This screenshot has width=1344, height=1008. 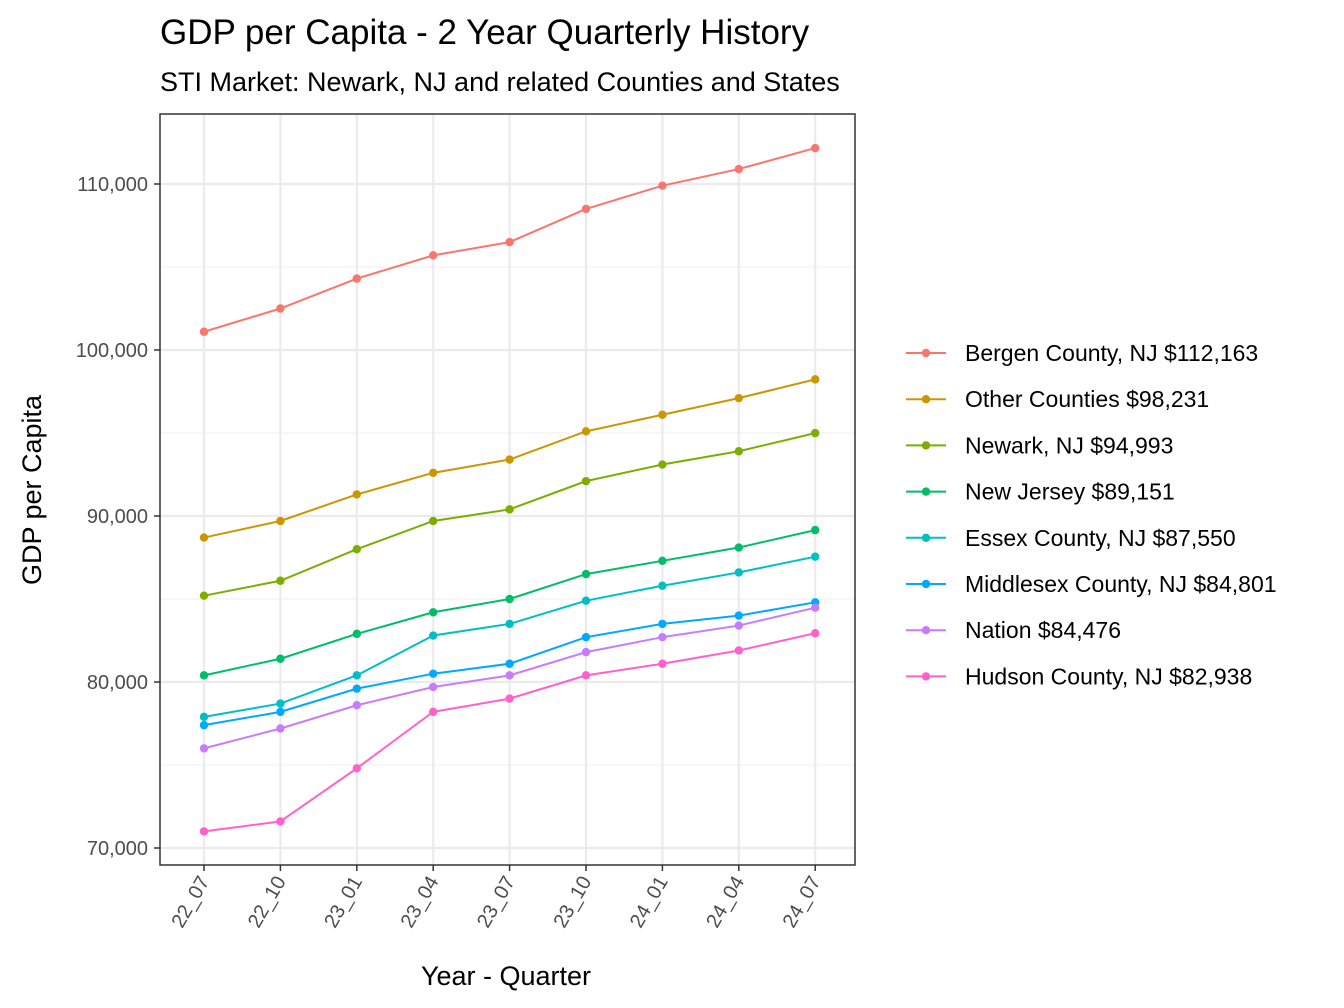 What do you see at coordinates (1079, 676) in the screenshot?
I see `legend-item: Hudson County, NJ $82,938` at bounding box center [1079, 676].